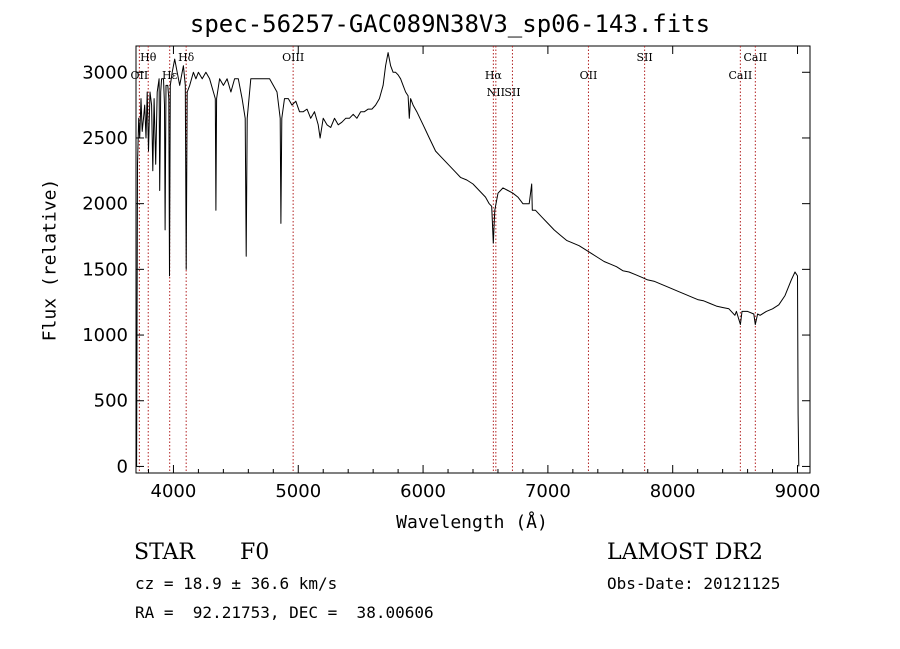 Image resolution: width=900 pixels, height=649 pixels. What do you see at coordinates (423, 491) in the screenshot?
I see `x-tick-label: 6000` at bounding box center [423, 491].